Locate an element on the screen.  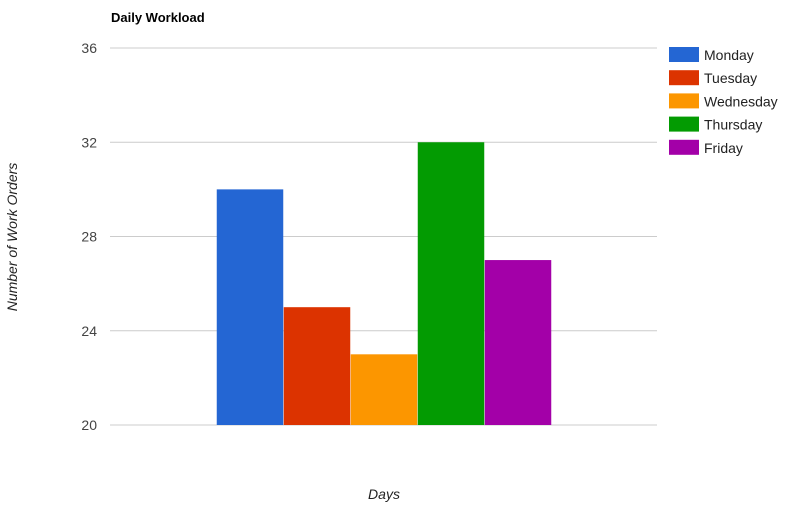
bar-monday is located at coordinates (250, 307).